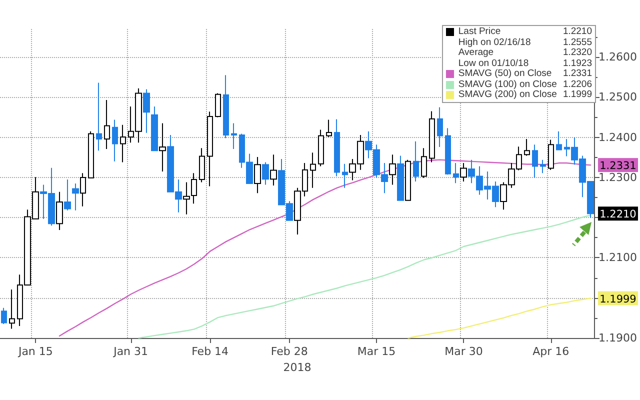  What do you see at coordinates (618, 338) in the screenshot?
I see `y-tick-label: 1.1900` at bounding box center [618, 338].